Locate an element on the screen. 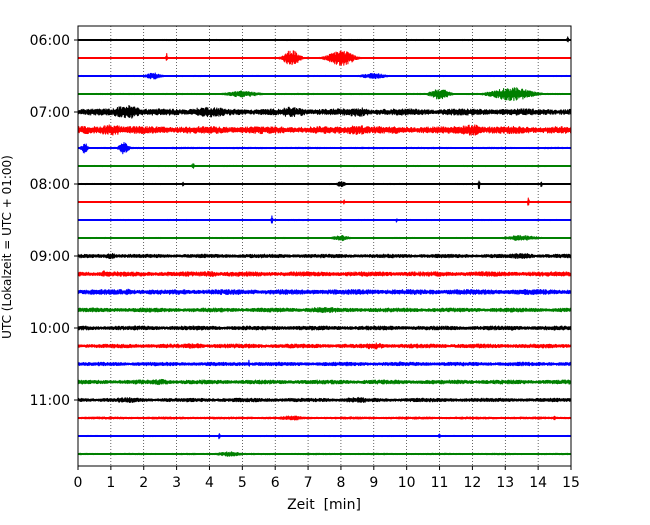 Image resolution: width=650 pixels, height=525 pixels. x-tick-label-10: 10 is located at coordinates (407, 483).